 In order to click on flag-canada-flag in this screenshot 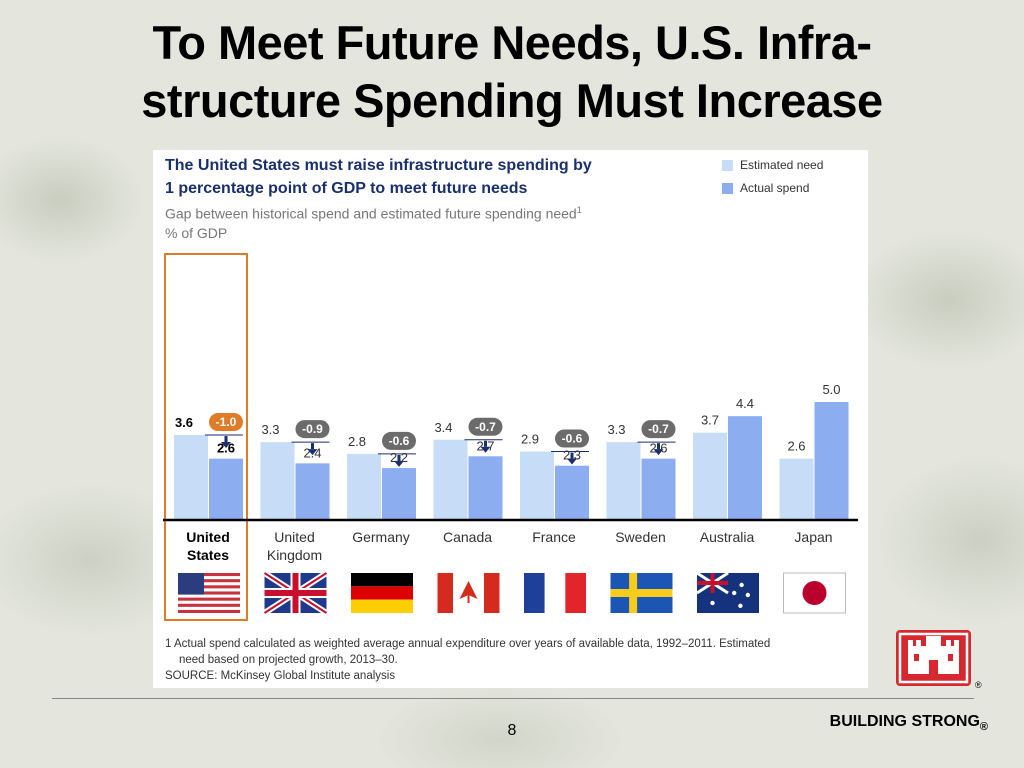, I will do `click(468, 593)`.